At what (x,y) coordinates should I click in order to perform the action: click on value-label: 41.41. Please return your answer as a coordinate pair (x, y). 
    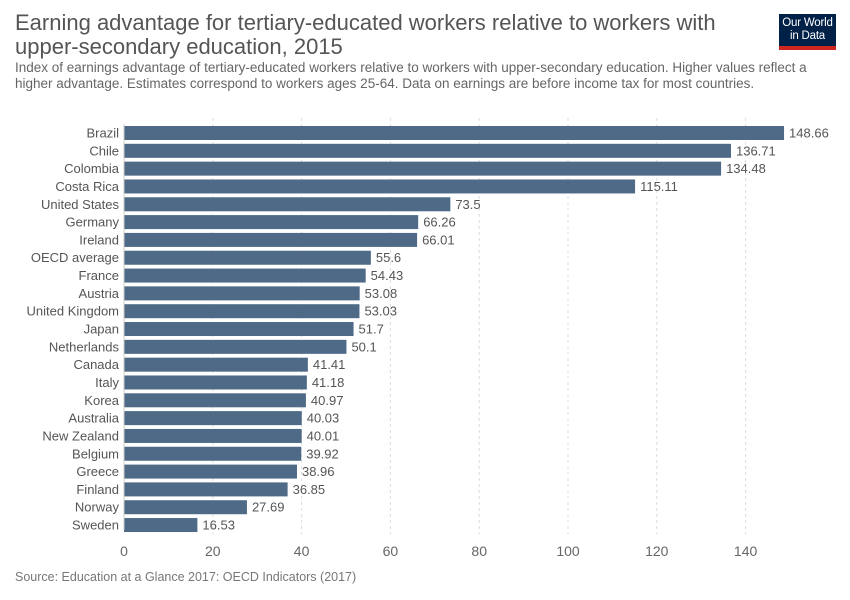
    Looking at the image, I should click on (329, 364).